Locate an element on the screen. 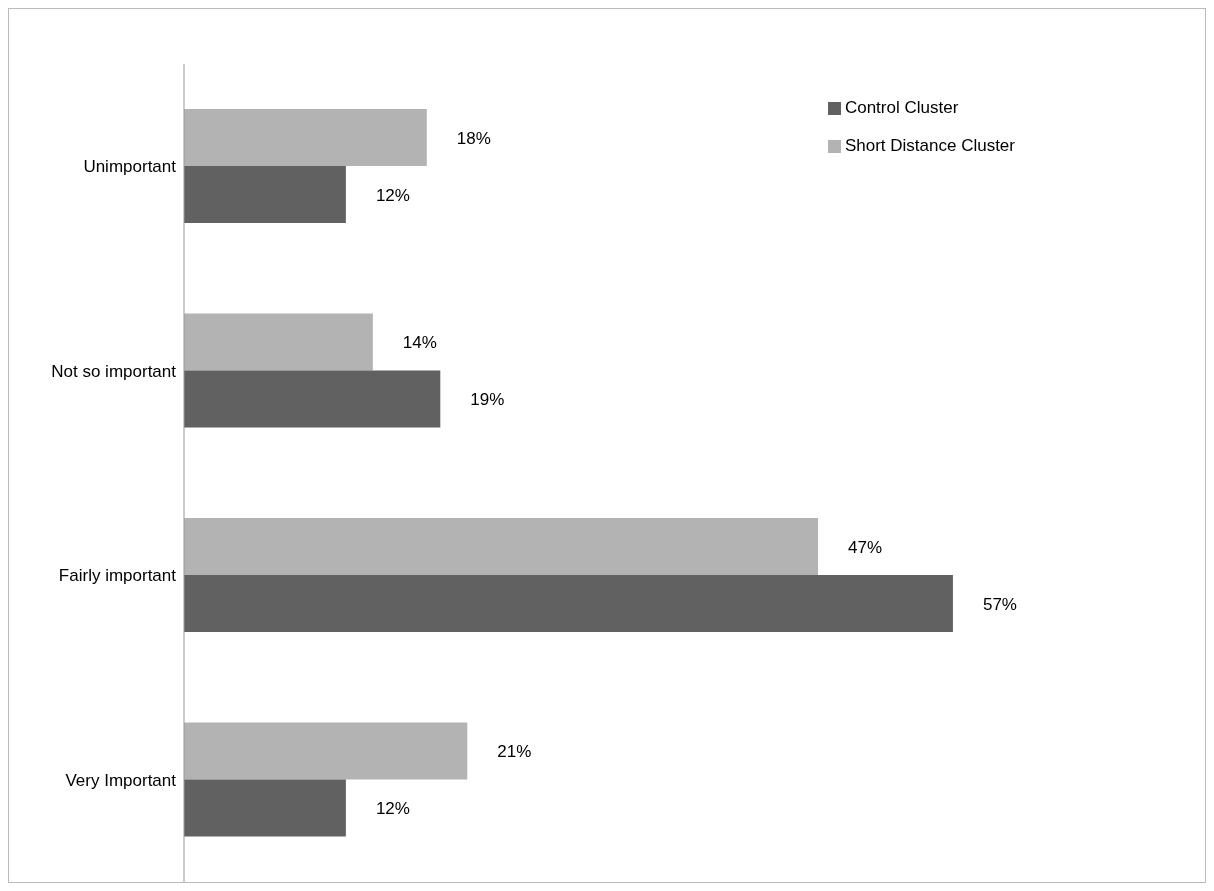 This screenshot has height=891, width=1214. data-label: 21% is located at coordinates (514, 752).